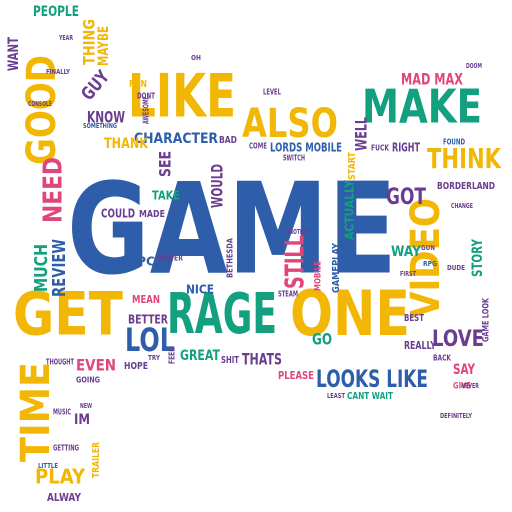 This screenshot has width=512, height=512. What do you see at coordinates (64, 497) in the screenshot?
I see `word-alway: ALWAY` at bounding box center [64, 497].